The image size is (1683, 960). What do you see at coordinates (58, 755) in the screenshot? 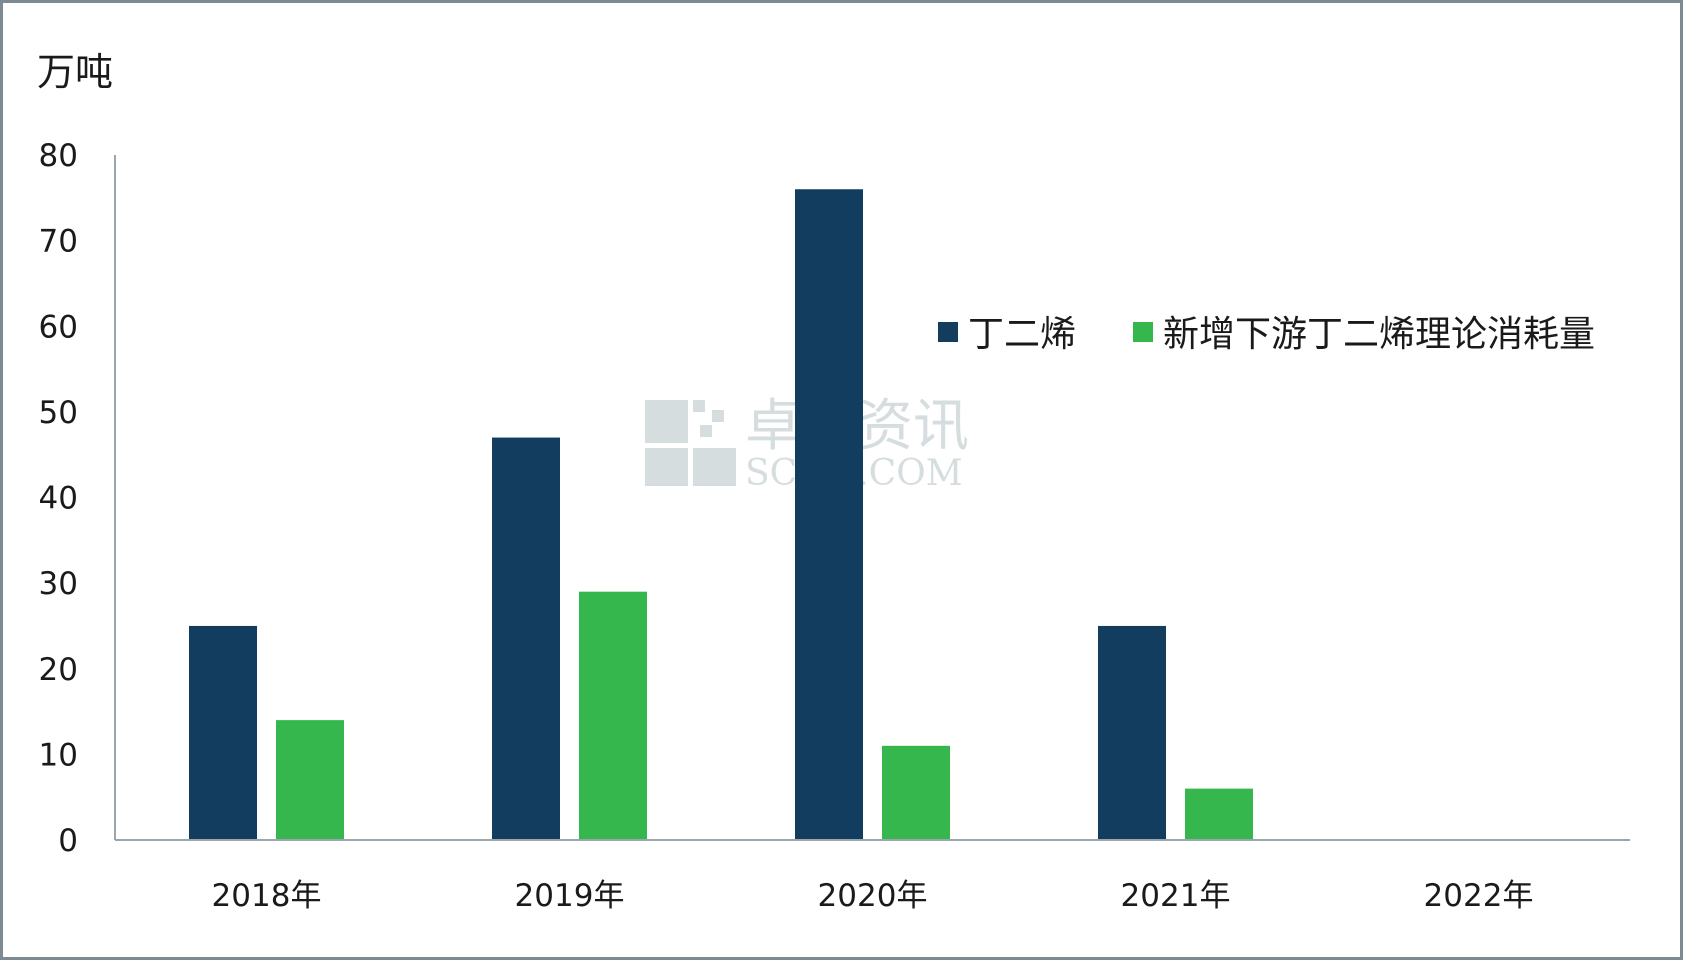
I see `y-tick-label: 10` at bounding box center [58, 755].